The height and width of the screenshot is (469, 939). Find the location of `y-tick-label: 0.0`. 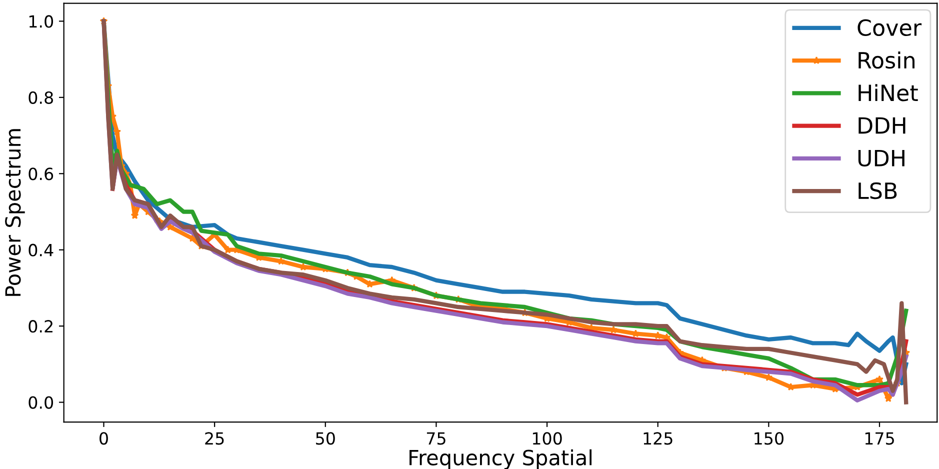

y-tick-label: 0.0 is located at coordinates (41, 402).